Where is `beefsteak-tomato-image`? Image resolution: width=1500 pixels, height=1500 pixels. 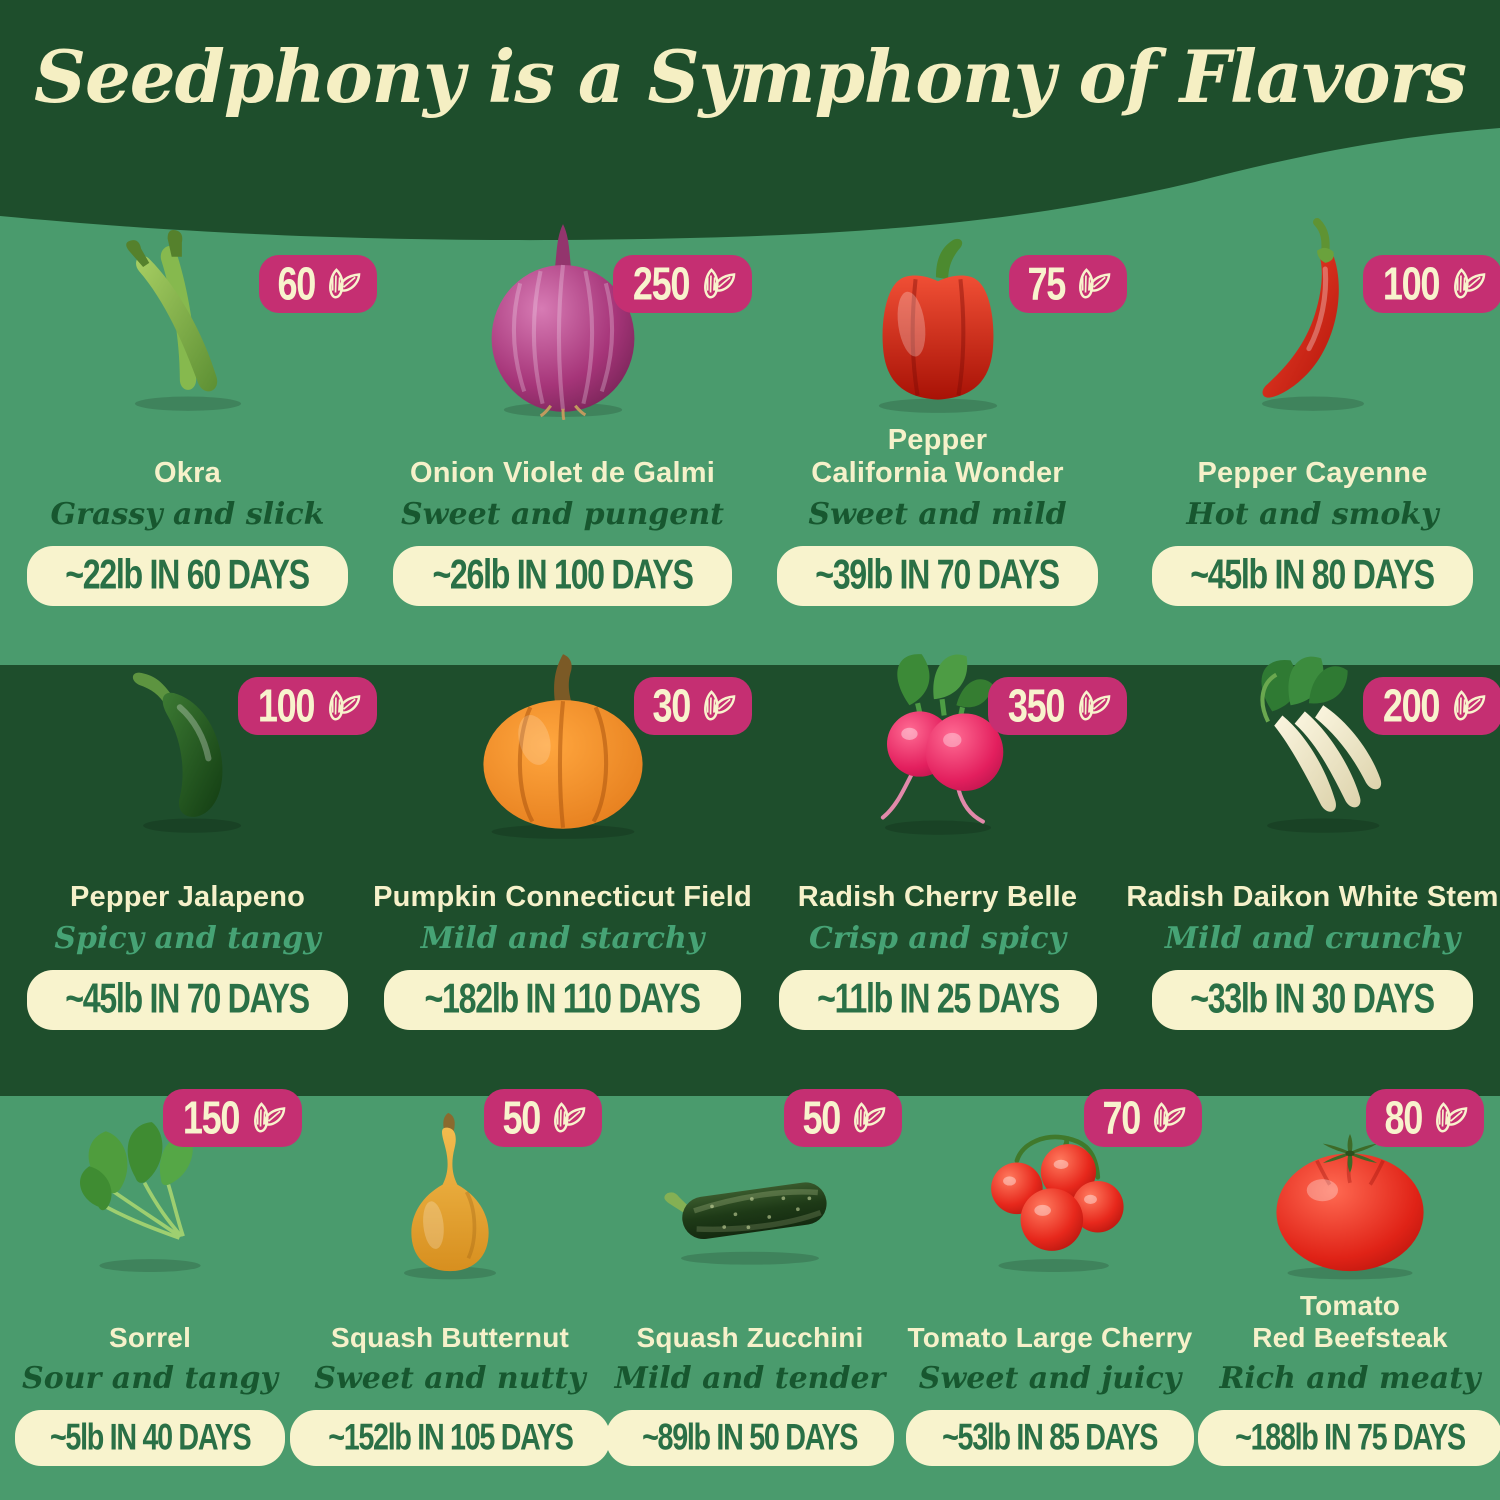 beefsteak-tomato-image is located at coordinates (1350, 1185).